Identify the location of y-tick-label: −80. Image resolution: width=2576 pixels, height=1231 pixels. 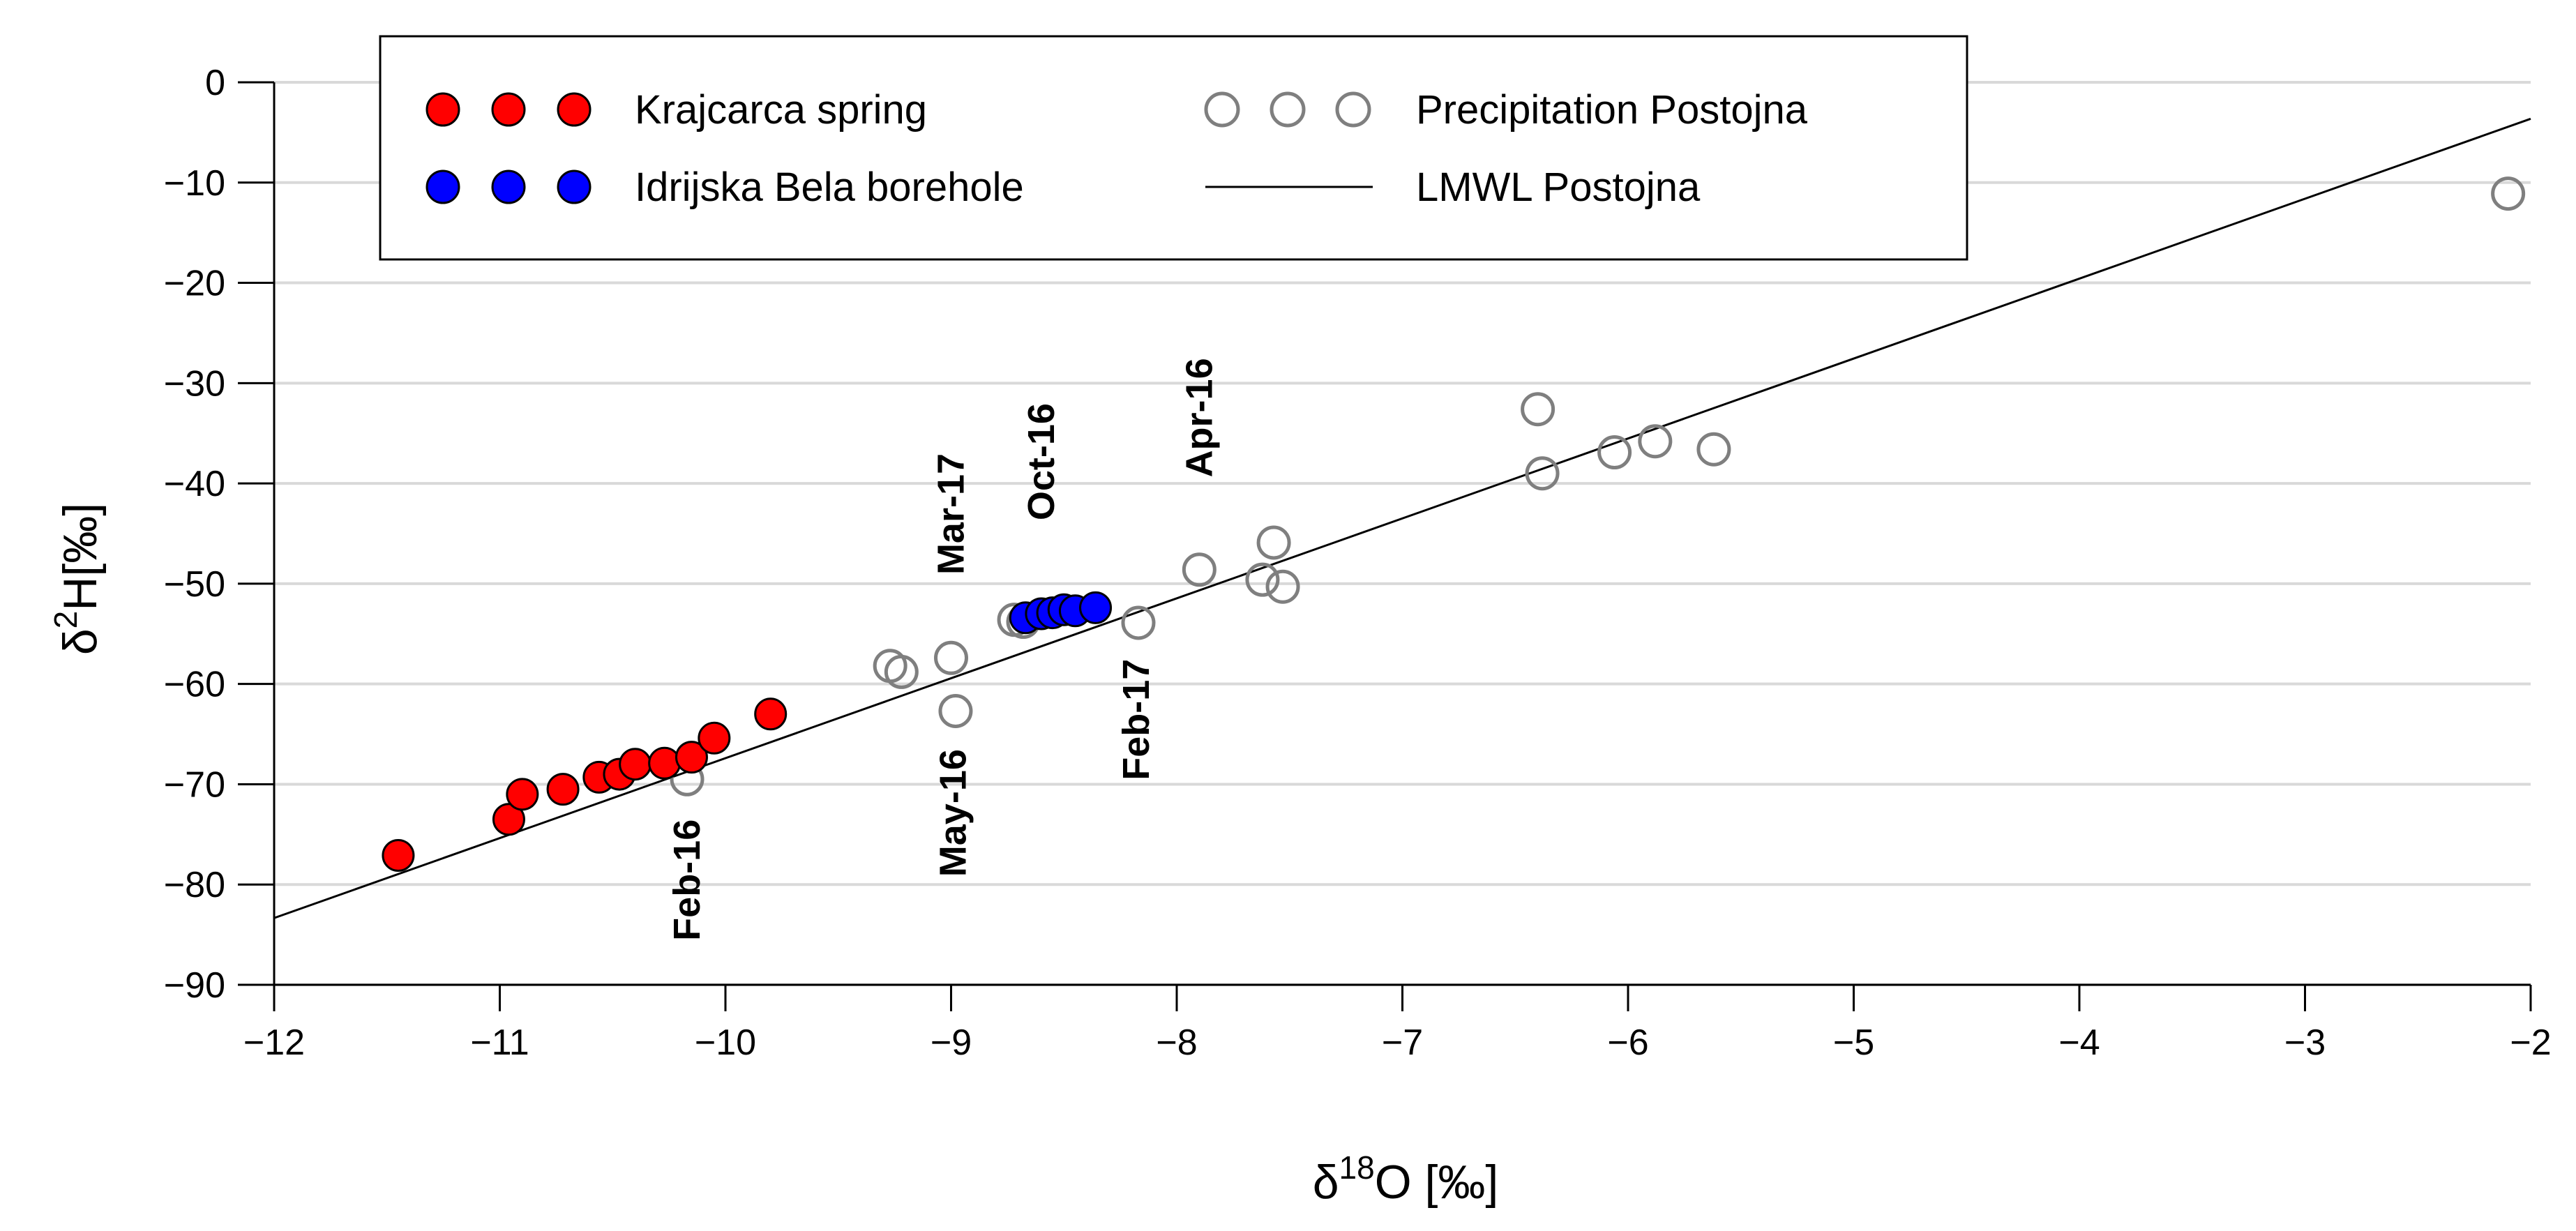
(194, 885).